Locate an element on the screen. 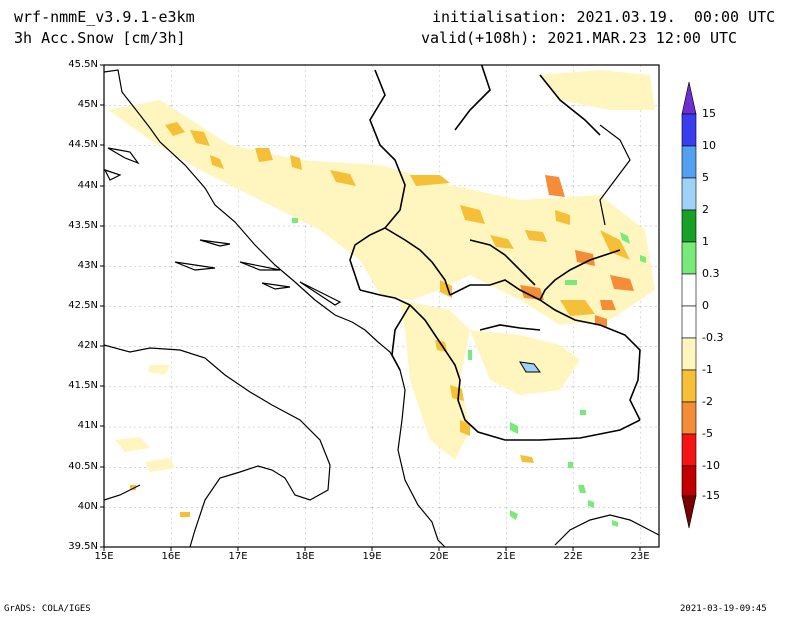 The image size is (800, 618). valid-time: valid(+108h): 2021.MAR.23 12:00 UTC is located at coordinates (579, 38).